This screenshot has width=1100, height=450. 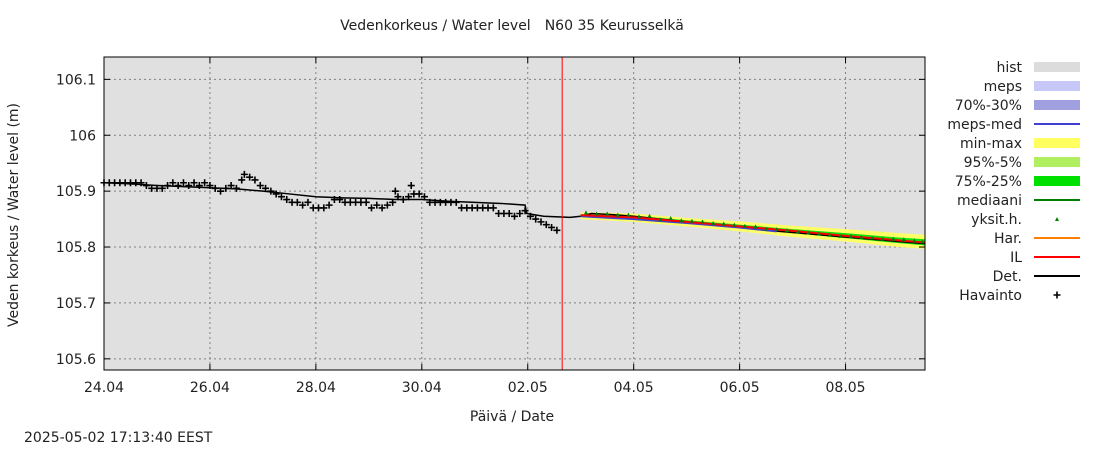 I want to click on x-axis-label: Päivä / Date, so click(x=512, y=417).